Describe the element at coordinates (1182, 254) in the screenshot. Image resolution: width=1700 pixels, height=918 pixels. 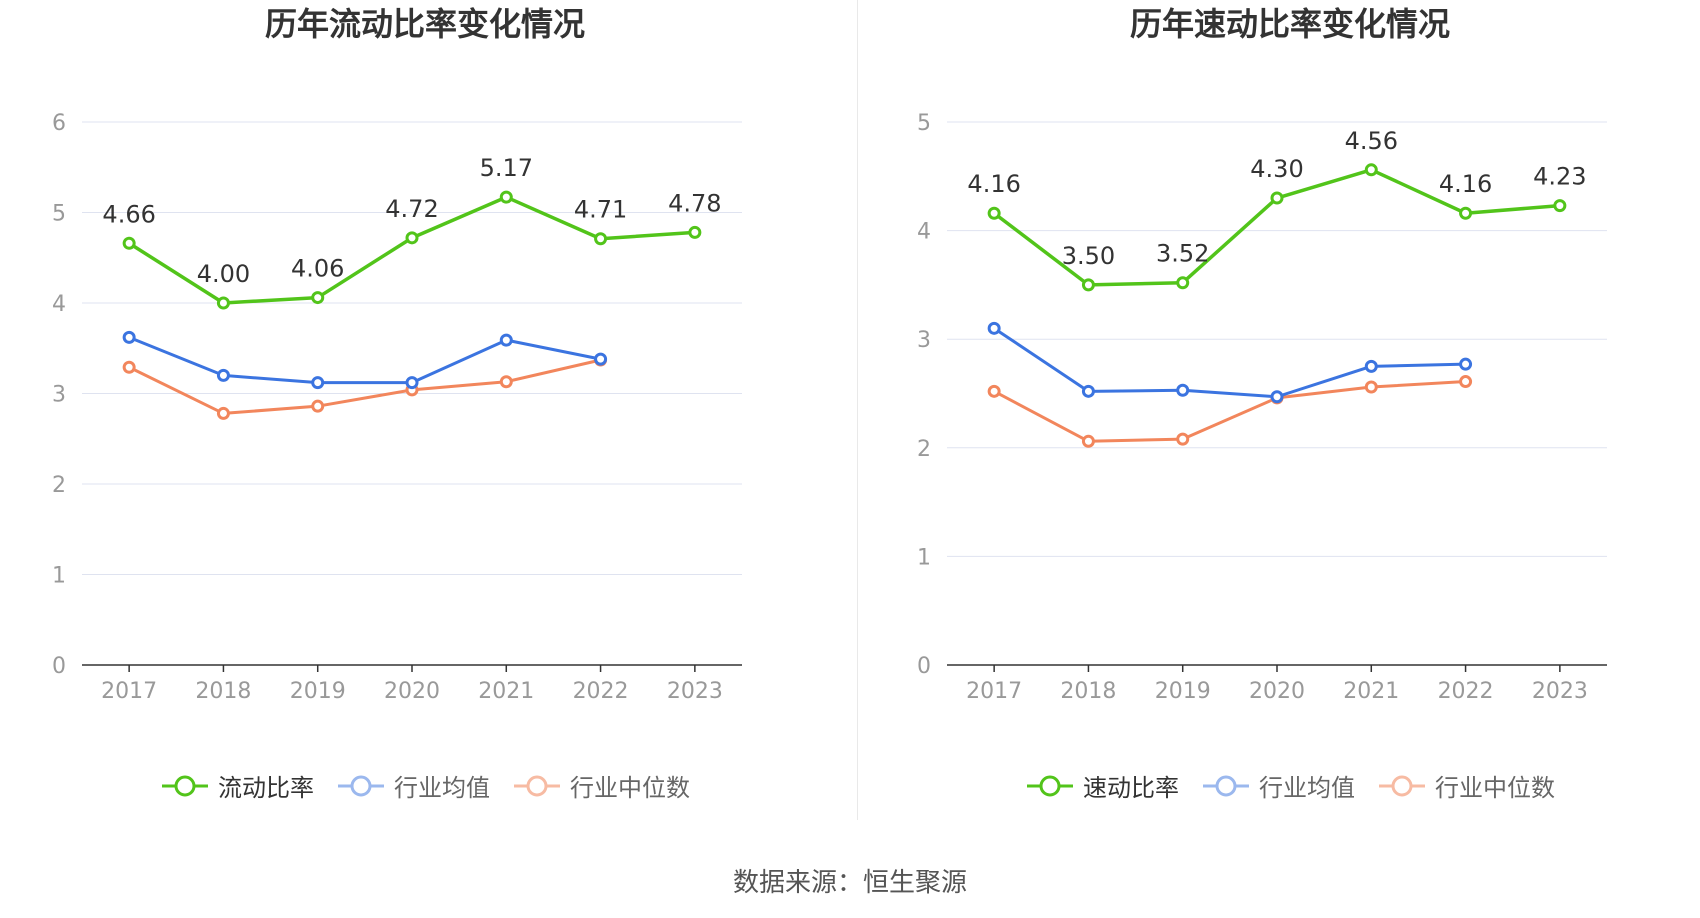
I see `data-label: 3.52` at that location.